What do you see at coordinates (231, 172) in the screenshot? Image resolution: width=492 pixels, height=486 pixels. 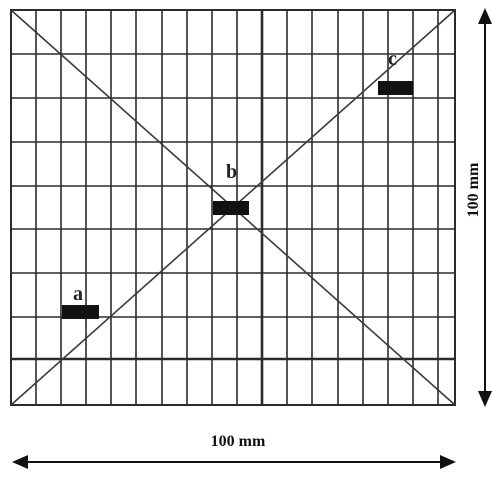 I see `point-b-label: b` at bounding box center [231, 172].